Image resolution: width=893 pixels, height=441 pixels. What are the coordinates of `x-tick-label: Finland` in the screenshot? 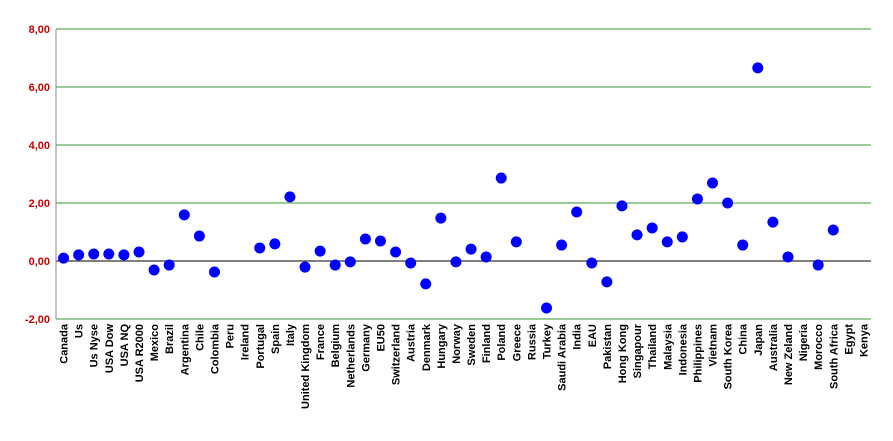 It's located at (487, 343).